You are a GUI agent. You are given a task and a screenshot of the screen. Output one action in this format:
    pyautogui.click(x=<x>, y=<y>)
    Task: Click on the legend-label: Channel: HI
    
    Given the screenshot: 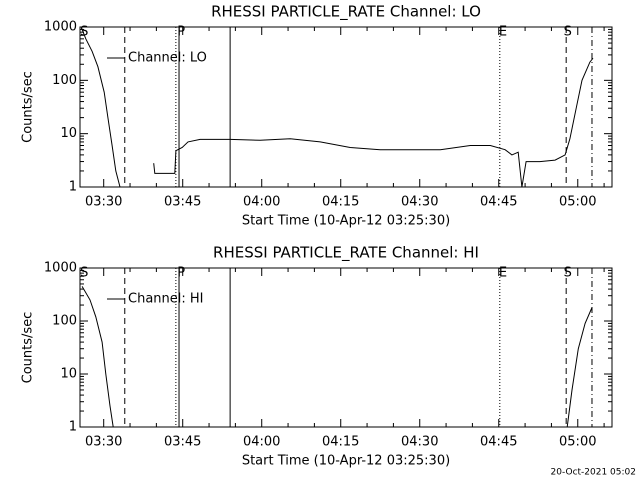 What is the action you would take?
    pyautogui.click(x=166, y=299)
    